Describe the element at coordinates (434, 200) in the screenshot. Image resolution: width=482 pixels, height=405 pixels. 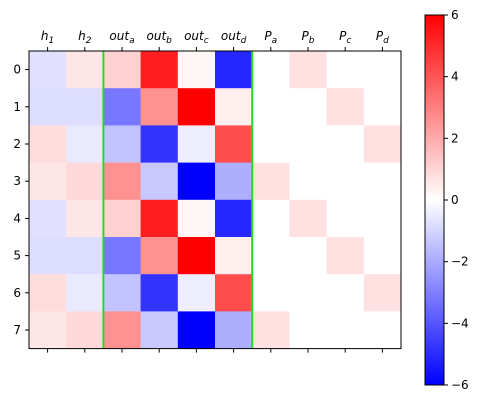
I see `colorbar` at that location.